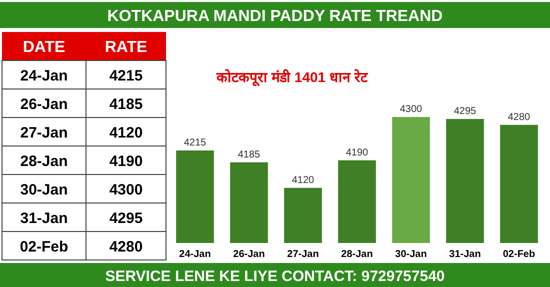  I want to click on x-tick-label: 31-Jan, so click(465, 254).